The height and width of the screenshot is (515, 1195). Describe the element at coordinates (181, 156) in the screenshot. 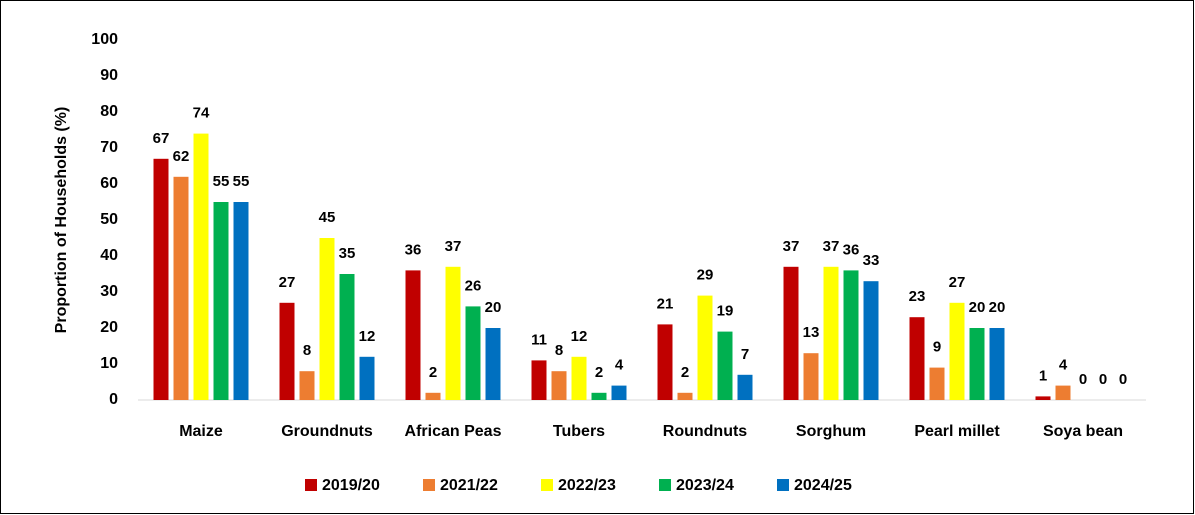

I see `value-label: 62` at that location.